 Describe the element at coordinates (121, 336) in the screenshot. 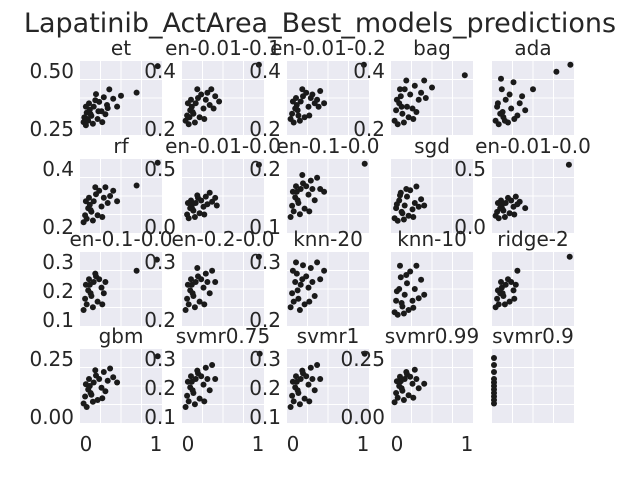

I see `panel-title: gbm` at that location.